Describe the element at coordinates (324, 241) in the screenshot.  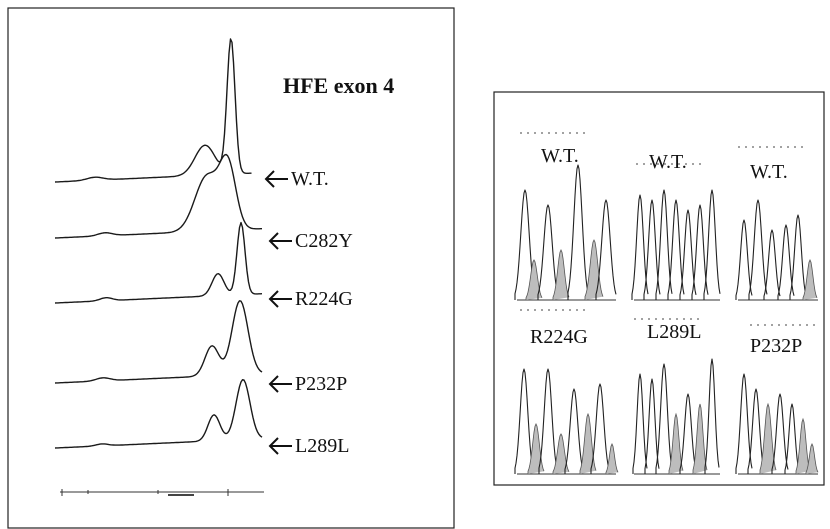
I see `dhplc-trace-label: C282Y` at that location.